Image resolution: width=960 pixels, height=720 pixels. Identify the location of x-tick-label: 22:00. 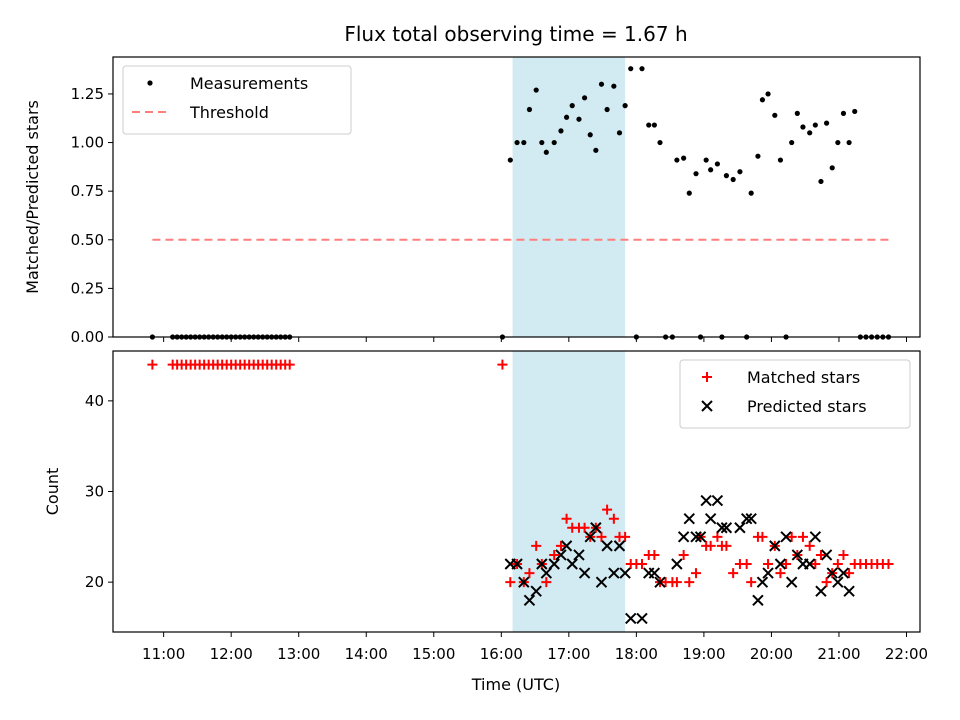
(906, 654).